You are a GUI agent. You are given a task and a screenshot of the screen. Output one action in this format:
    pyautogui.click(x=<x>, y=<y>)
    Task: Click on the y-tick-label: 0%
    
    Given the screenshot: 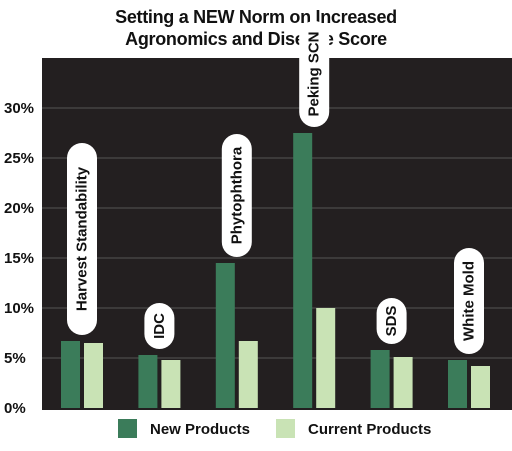 What is the action you would take?
    pyautogui.click(x=15, y=408)
    